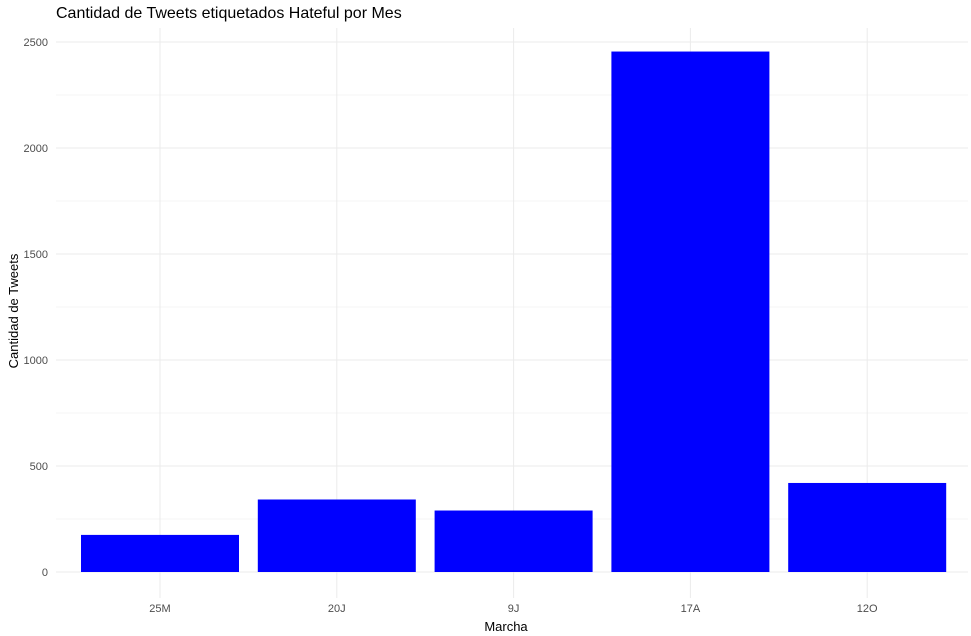  I want to click on bar-12O, so click(867, 527).